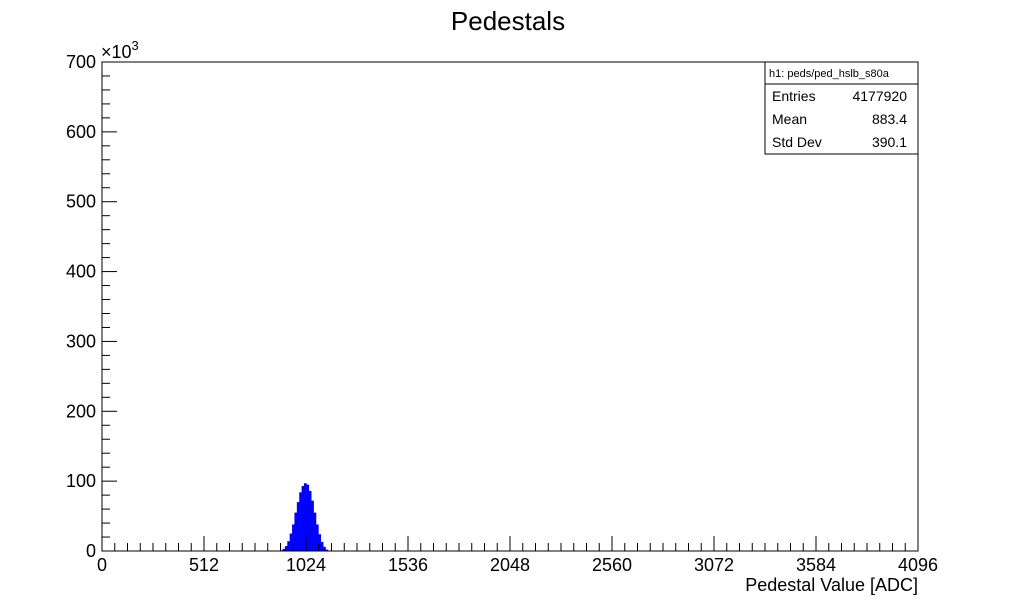 The width and height of the screenshot is (1020, 612). Describe the element at coordinates (794, 96) in the screenshot. I see `stats-entries-label: Entries` at that location.